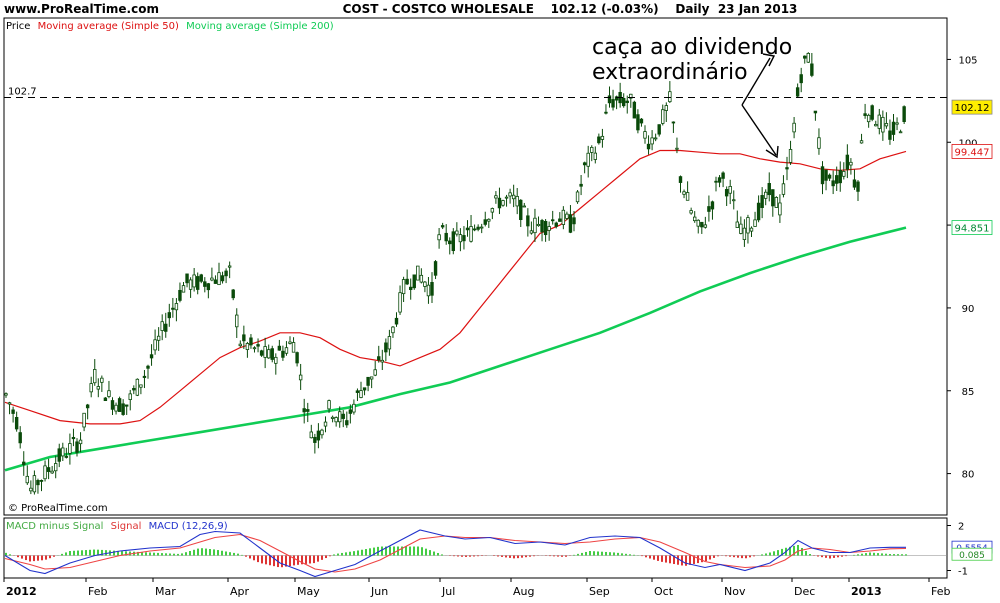  Describe the element at coordinates (972, 229) in the screenshot. I see `tag-ma200-text: 94.851` at that location.